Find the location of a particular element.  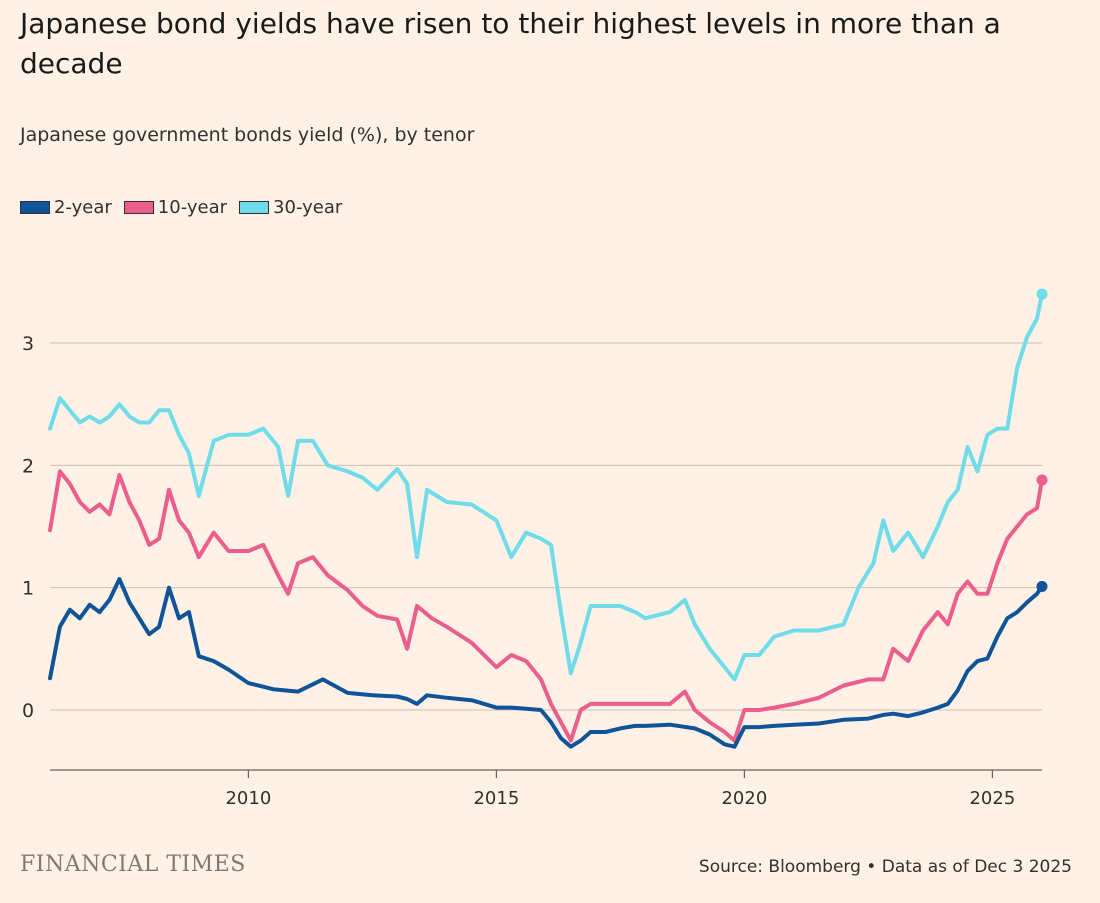

legend-item-30-year: 30-year is located at coordinates (290, 207).